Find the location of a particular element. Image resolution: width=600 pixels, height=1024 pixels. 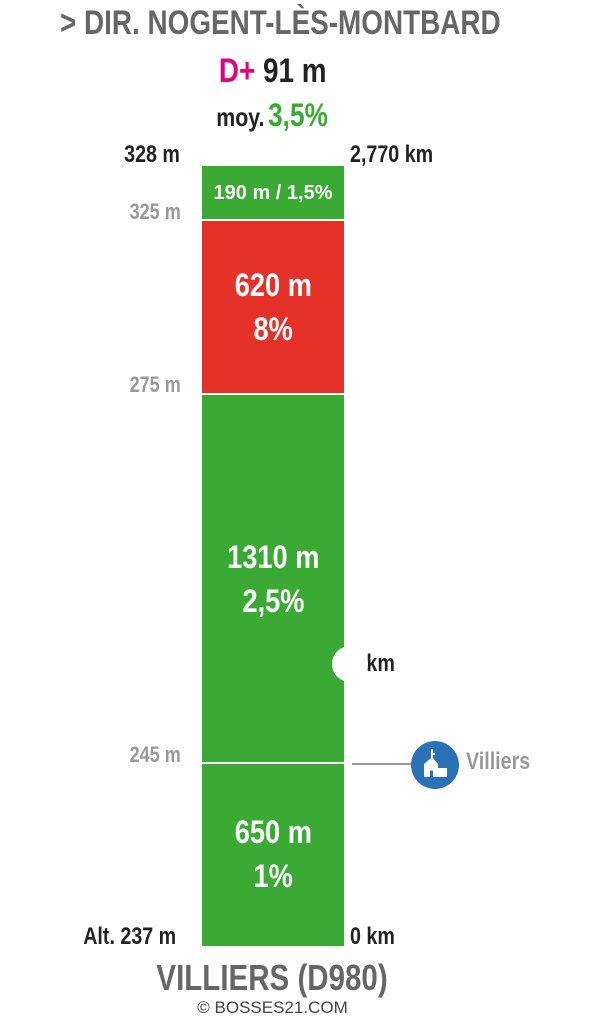

segment-4-label: 190 m / 1,5% is located at coordinates (273, 192).